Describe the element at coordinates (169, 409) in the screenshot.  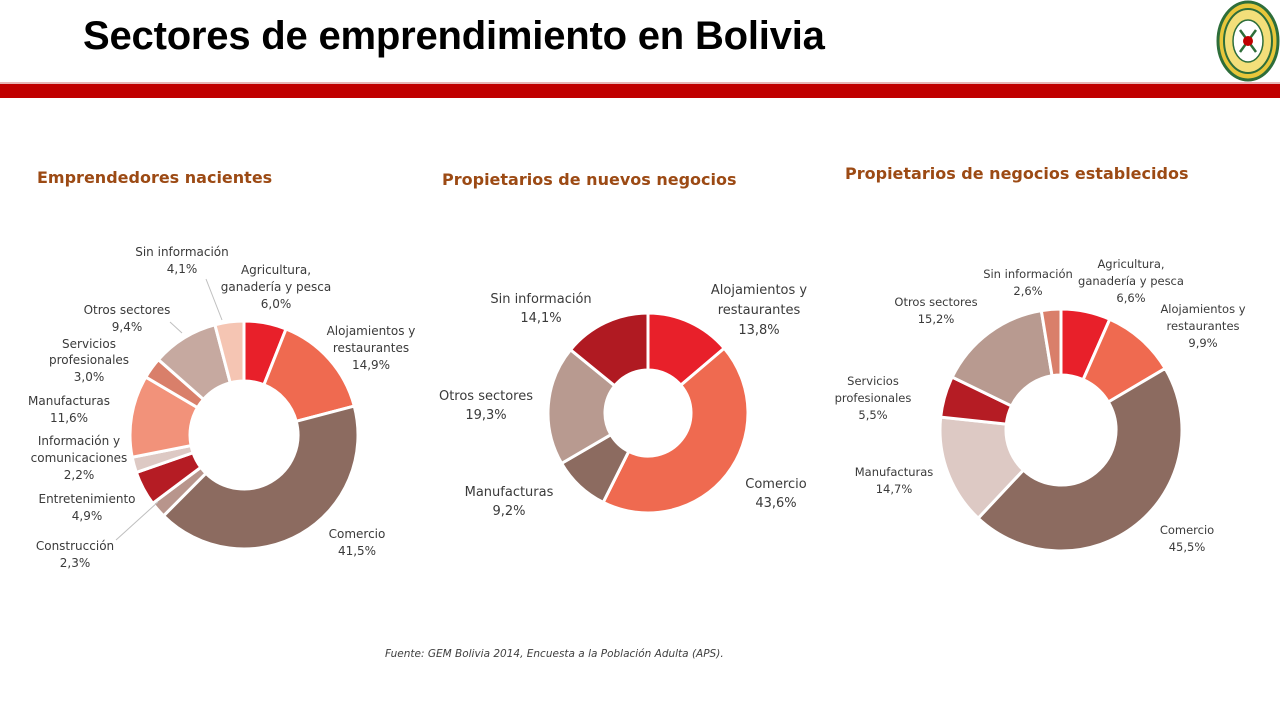
I see `chart-1-leader-lines` at that location.